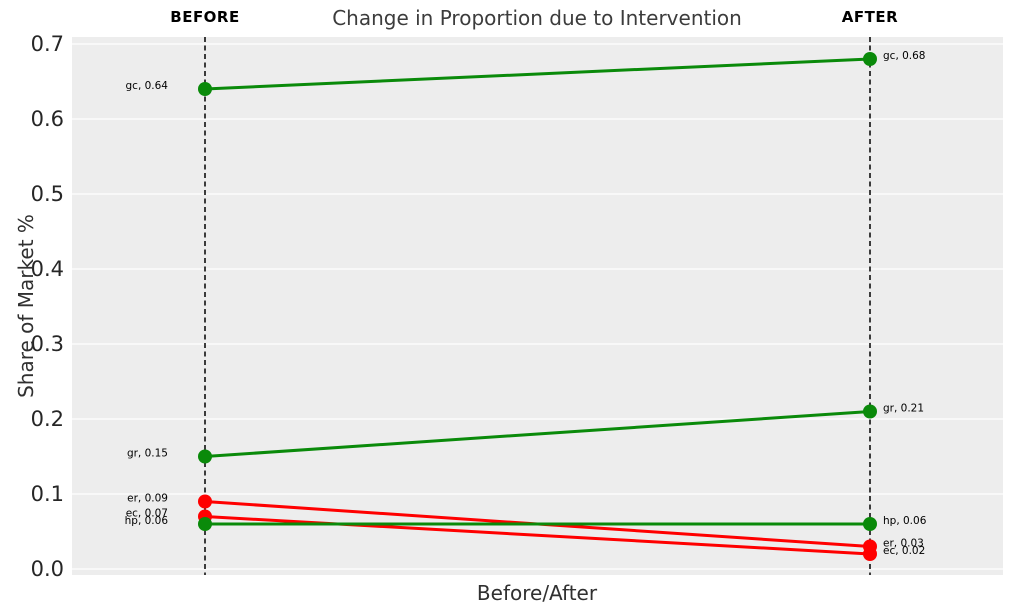  Describe the element at coordinates (537, 593) in the screenshot. I see `x-axis-label: Before/After` at that location.